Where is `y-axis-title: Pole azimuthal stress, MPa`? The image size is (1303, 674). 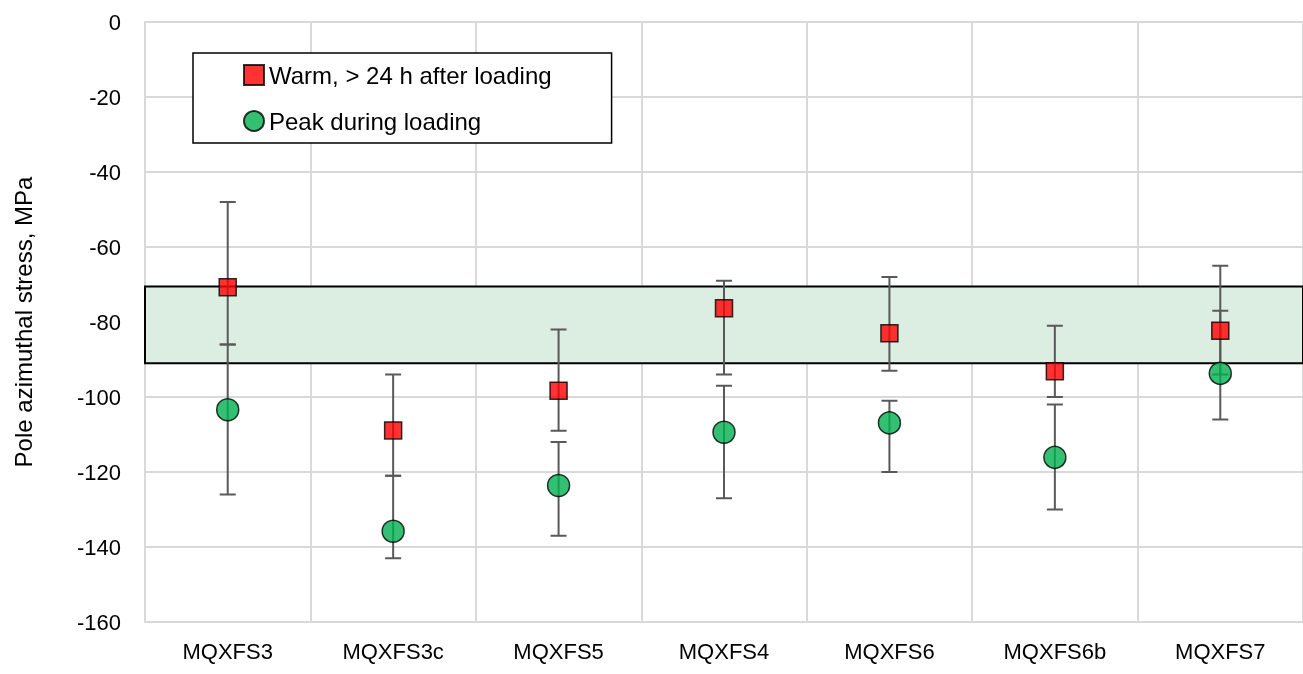 y-axis-title: Pole azimuthal stress, MPa is located at coordinates (23, 321).